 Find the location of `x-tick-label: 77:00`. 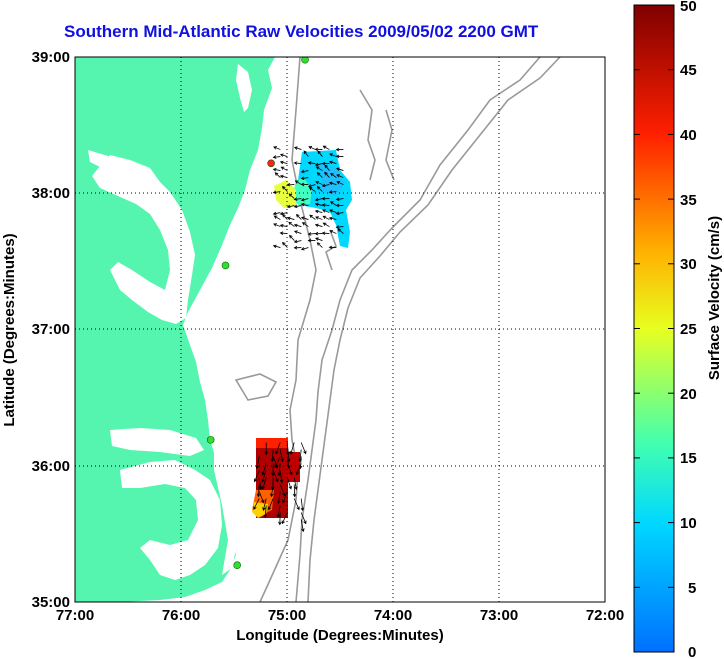

x-tick-label: 77:00 is located at coordinates (75, 615).